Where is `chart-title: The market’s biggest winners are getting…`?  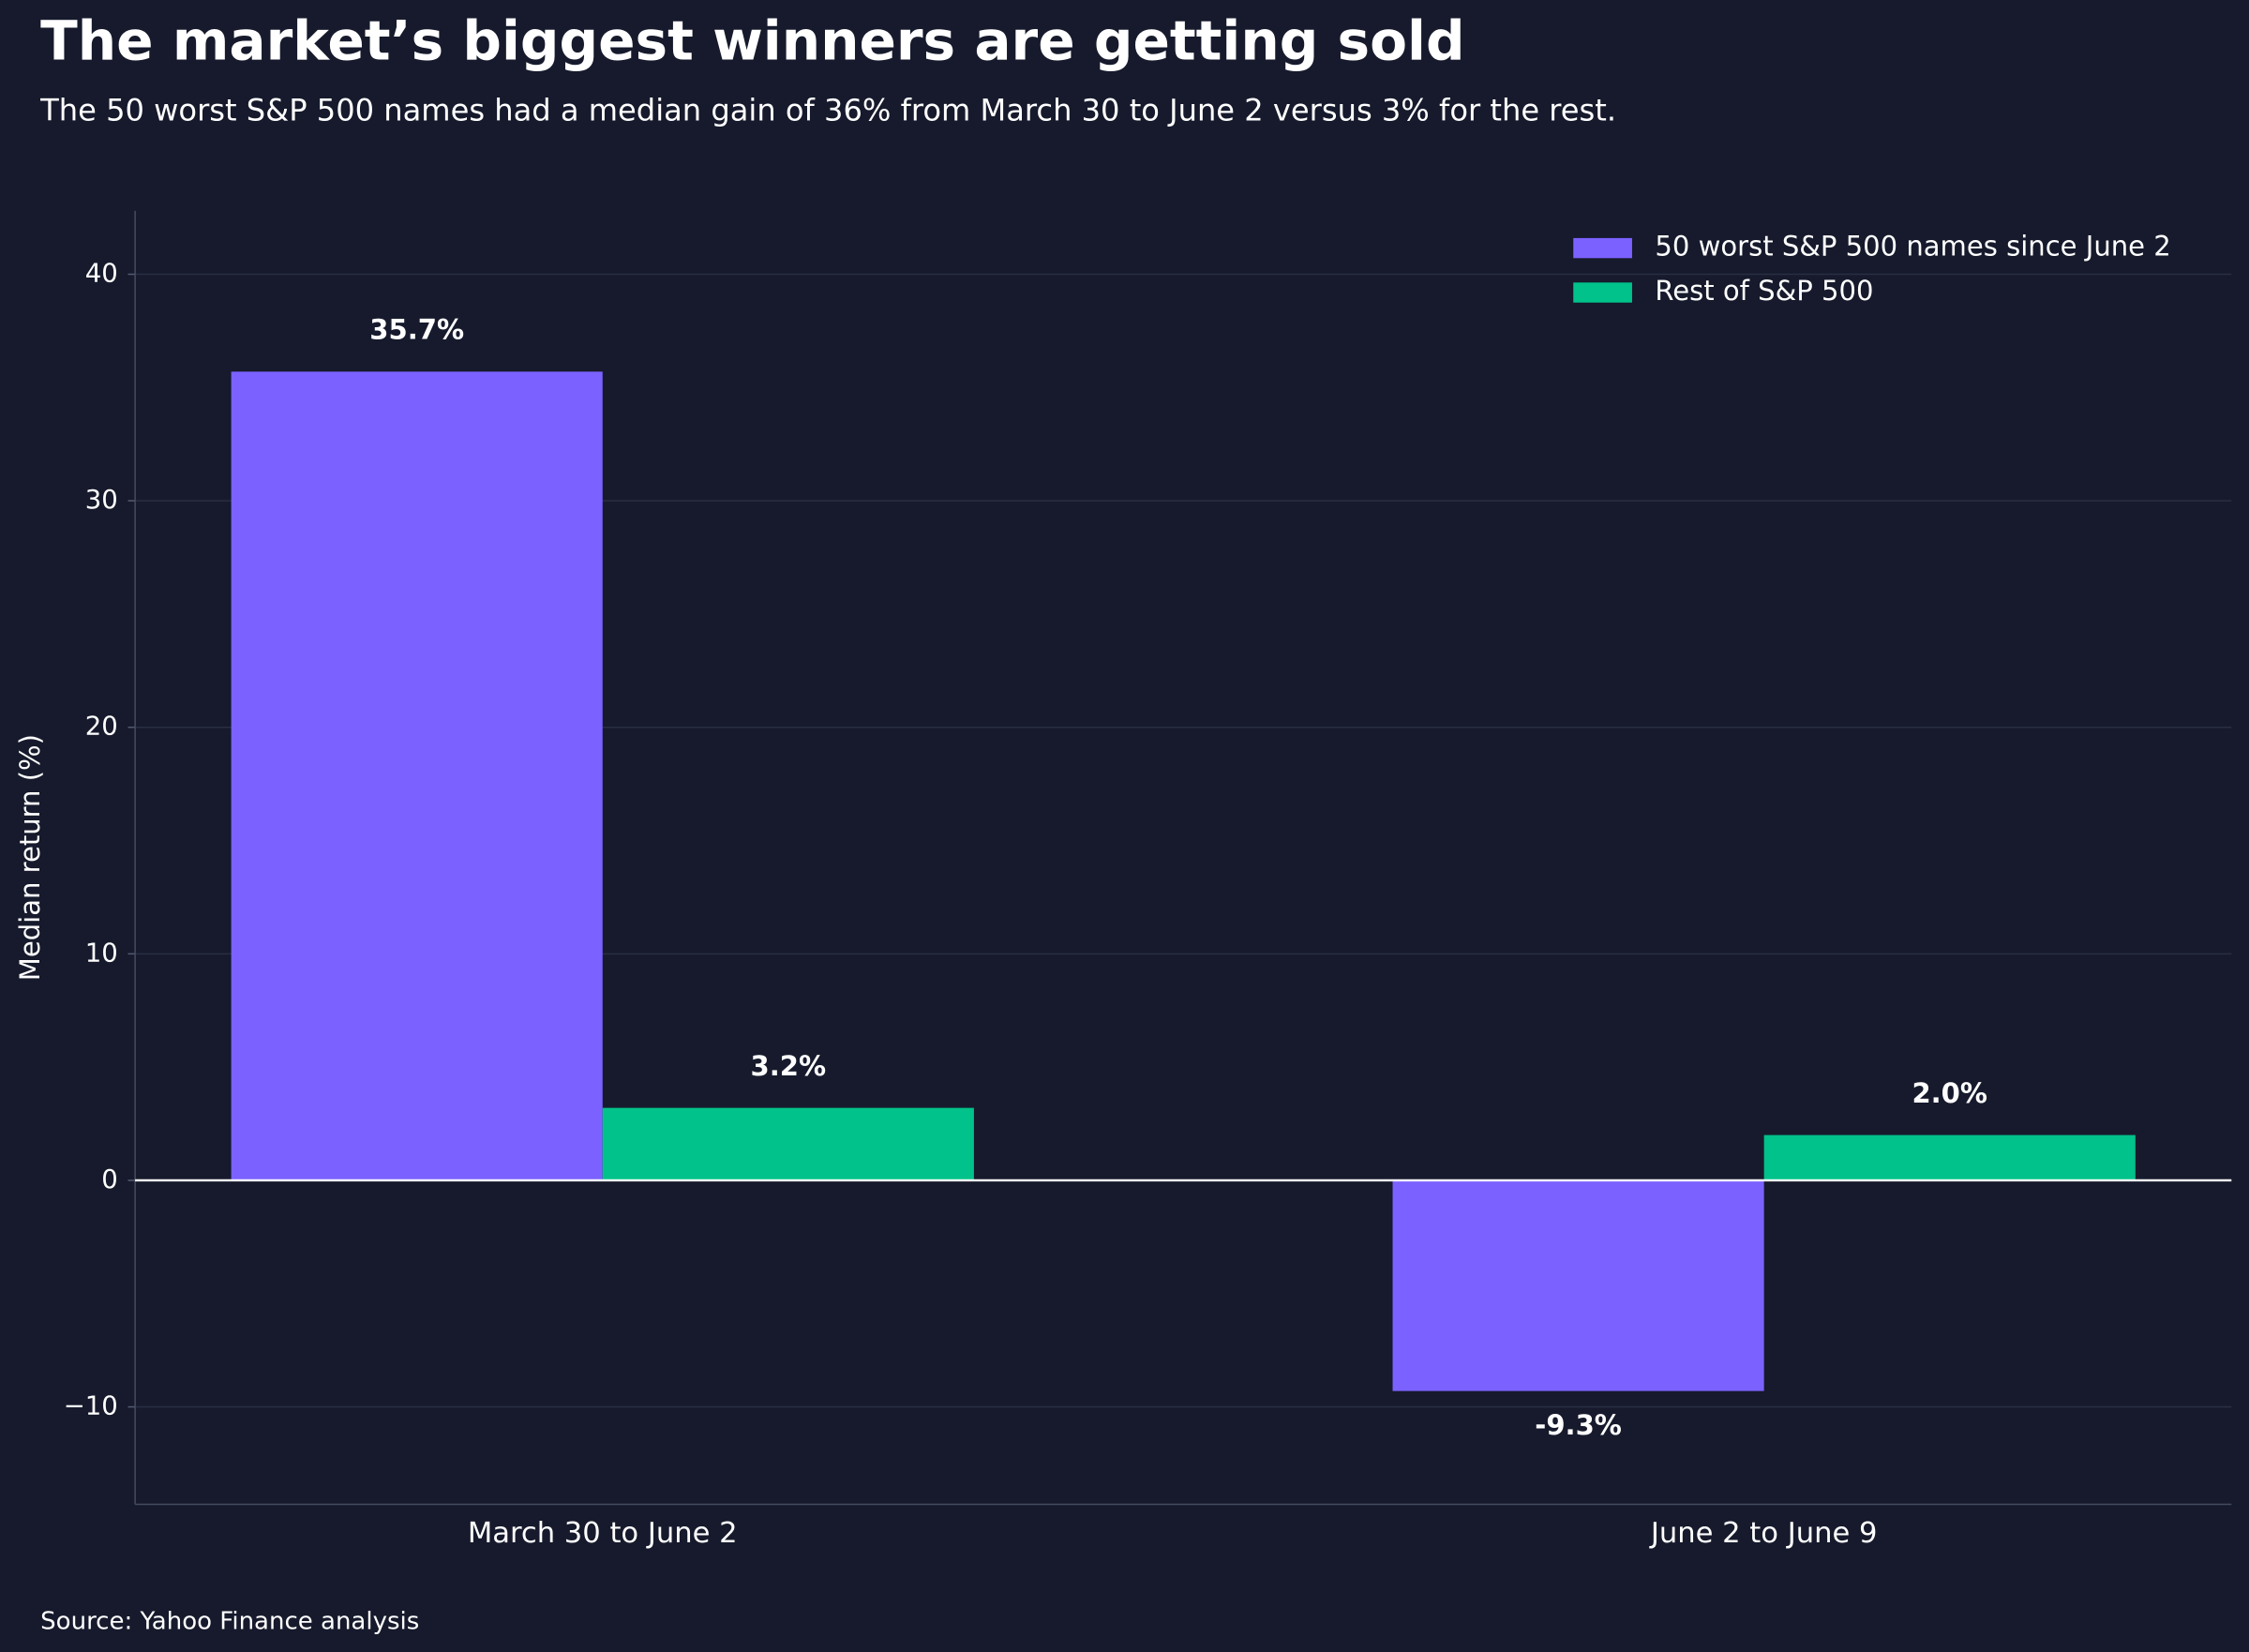
chart-title: The market’s biggest winners are getting… is located at coordinates (752, 41).